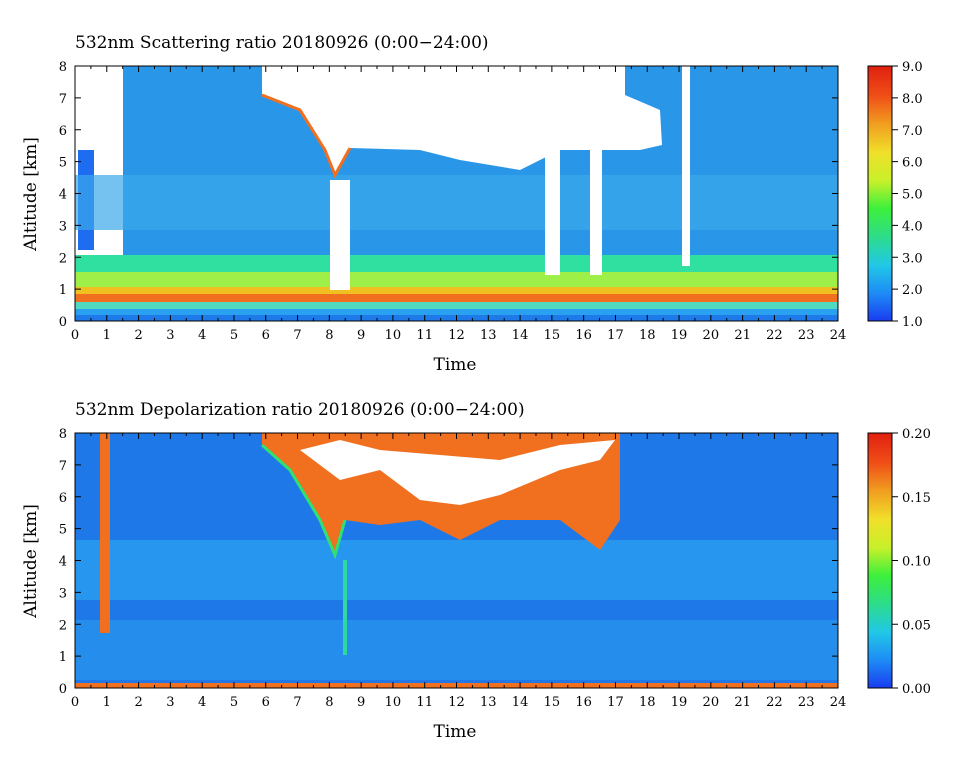  I want to click on scattering-colorbar, so click(880, 193).